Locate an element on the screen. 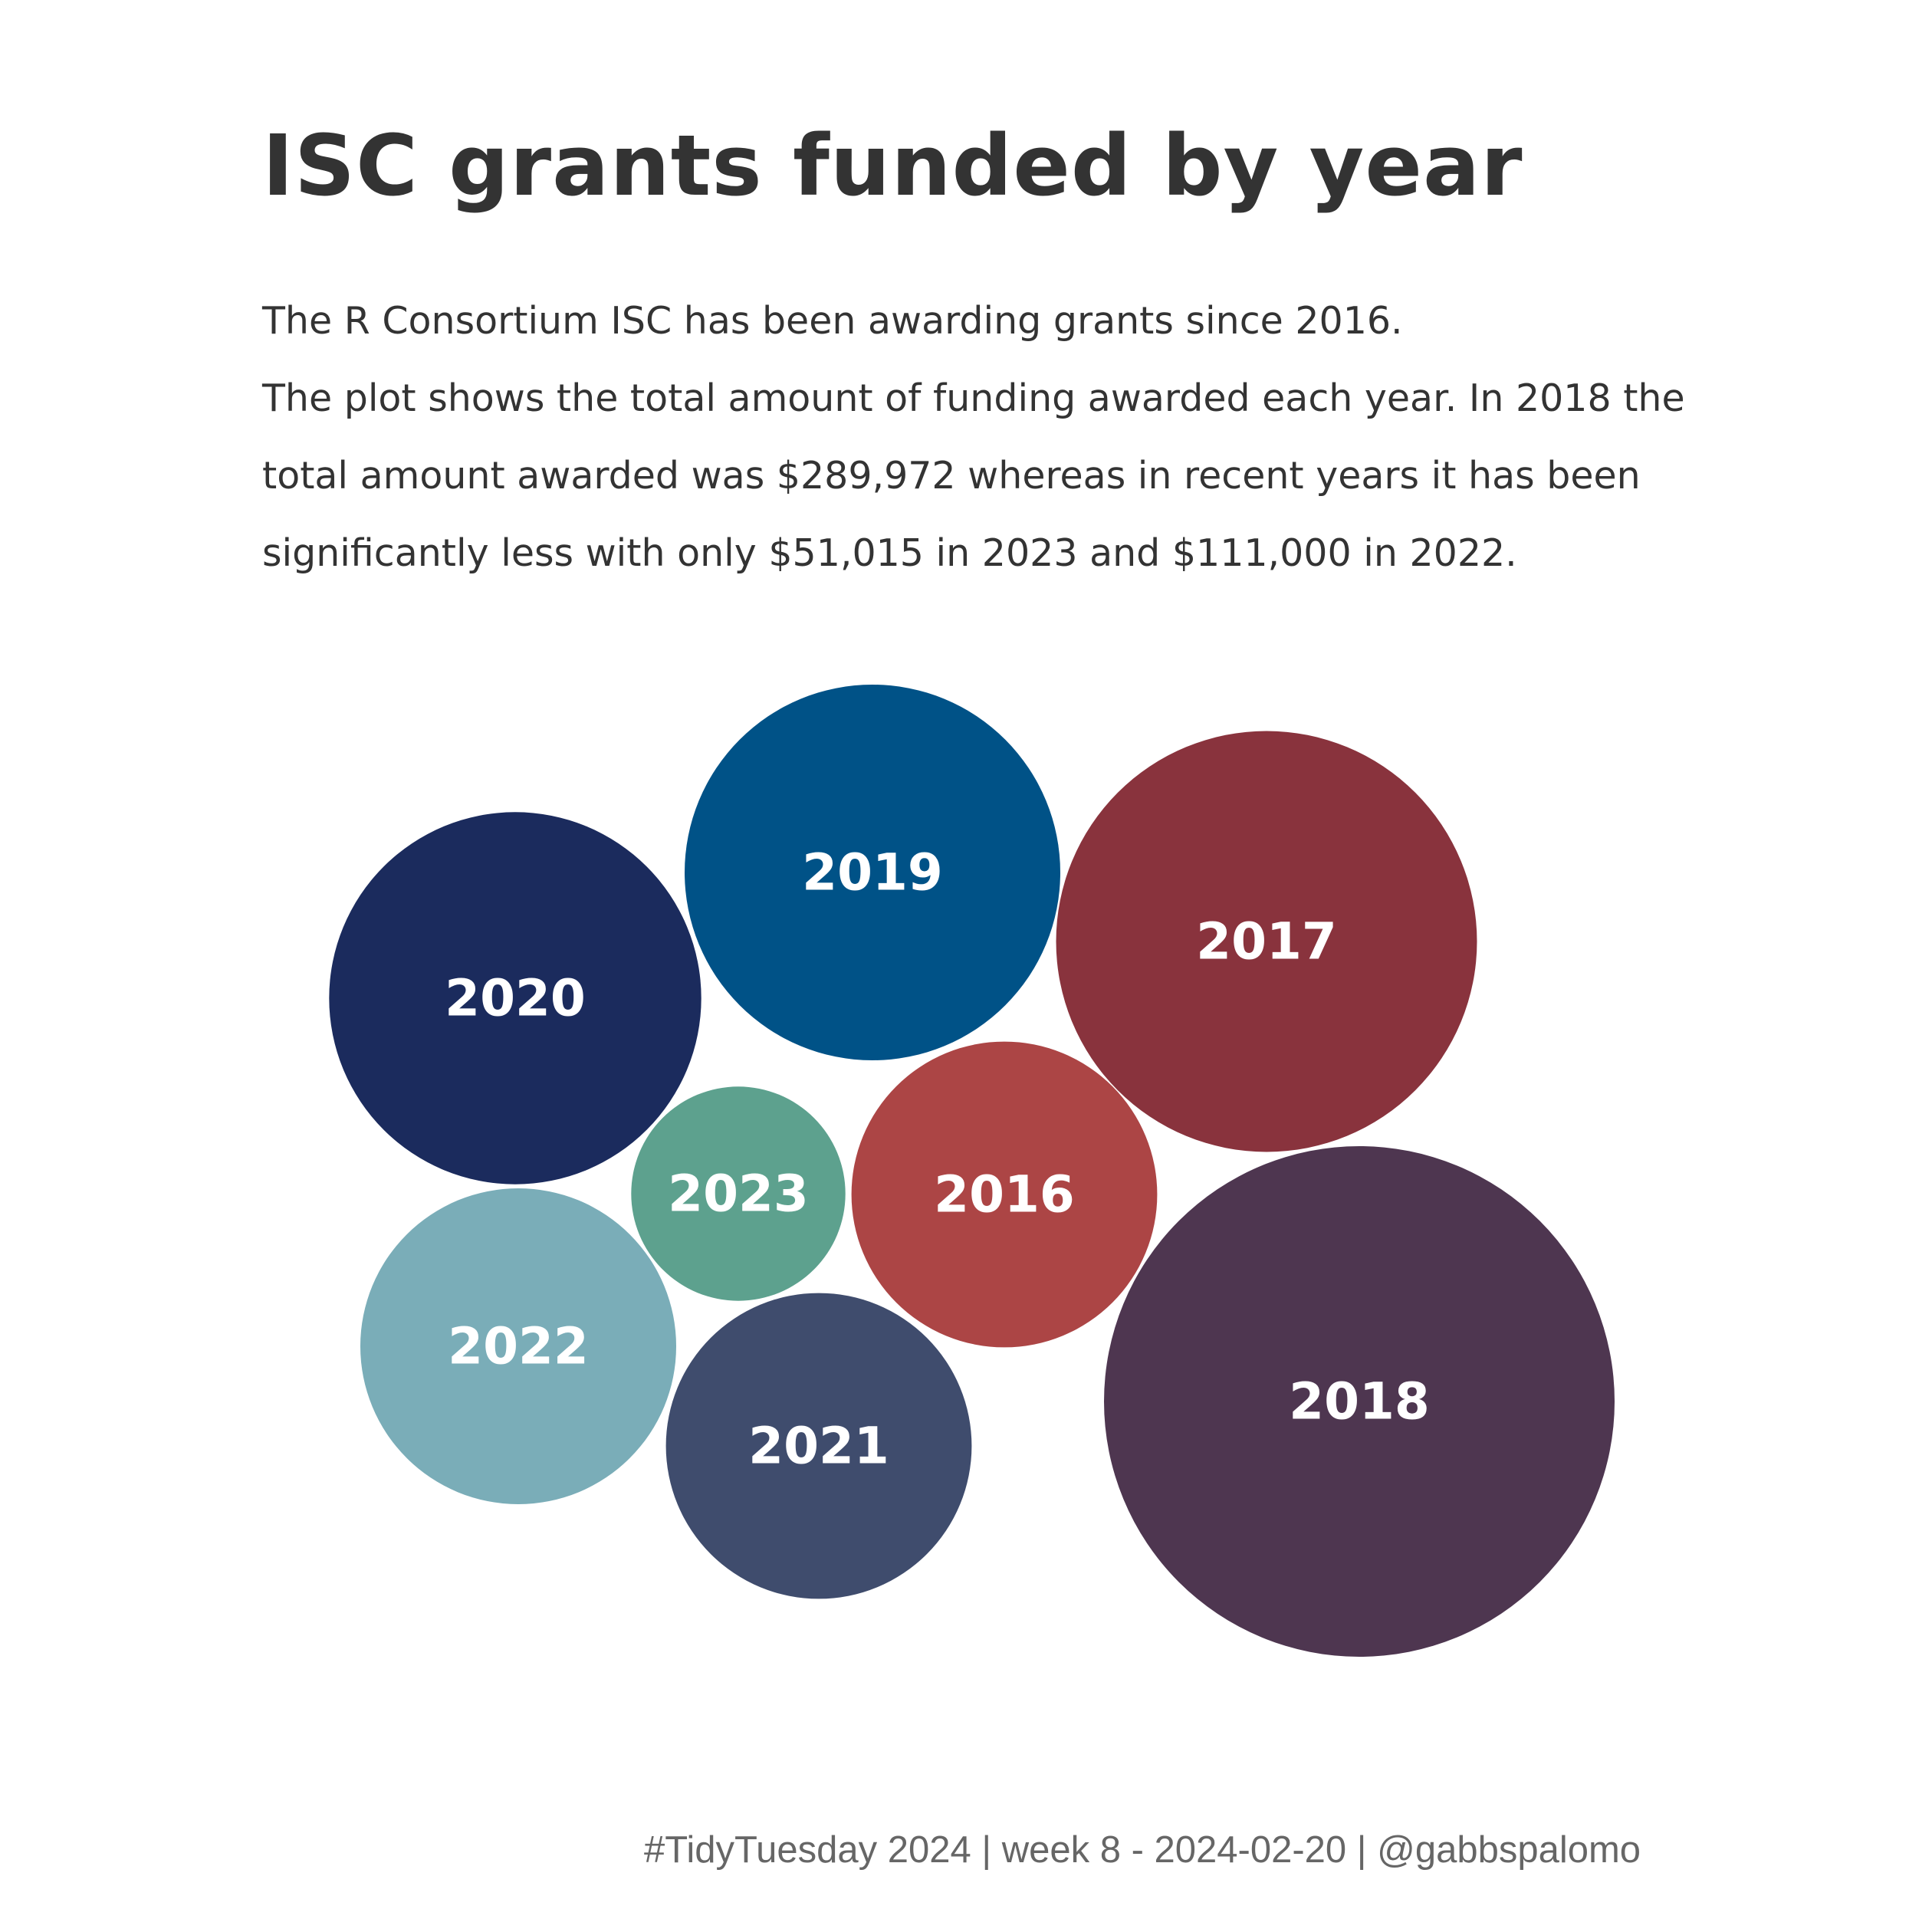 This screenshot has height=1932, width=1932. bubble-label-2016: 2016 is located at coordinates (1004, 1194).